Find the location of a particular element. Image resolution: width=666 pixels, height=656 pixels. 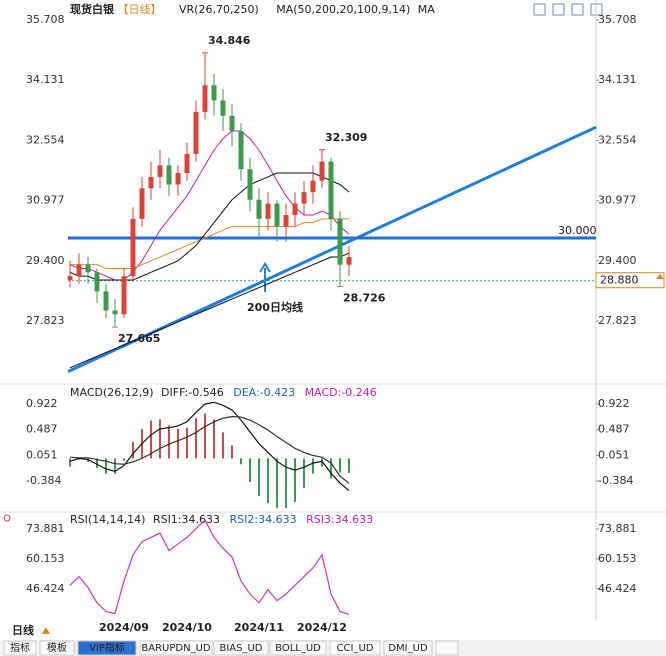

y-tick-label: 46.424 is located at coordinates (617, 588).